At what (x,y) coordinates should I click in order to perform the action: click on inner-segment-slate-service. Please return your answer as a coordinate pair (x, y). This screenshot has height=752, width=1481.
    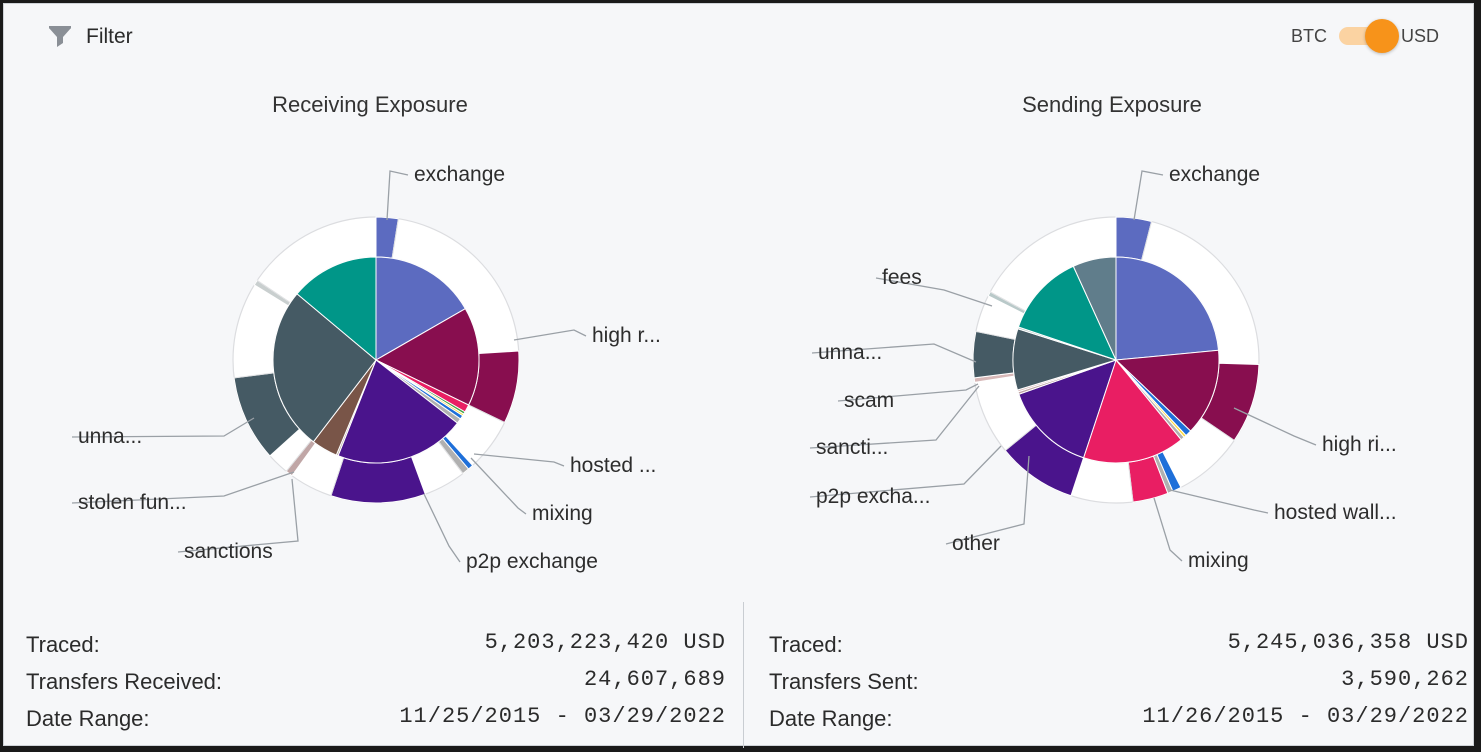
    Looking at the image, I should click on (1094, 308).